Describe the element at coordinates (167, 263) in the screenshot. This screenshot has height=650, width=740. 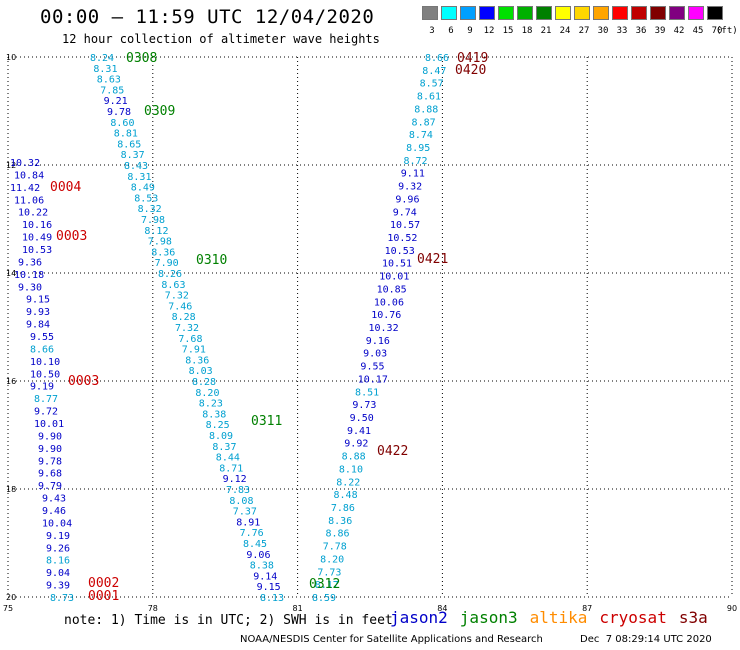
I see `wave-height-value: 7.90` at that location.